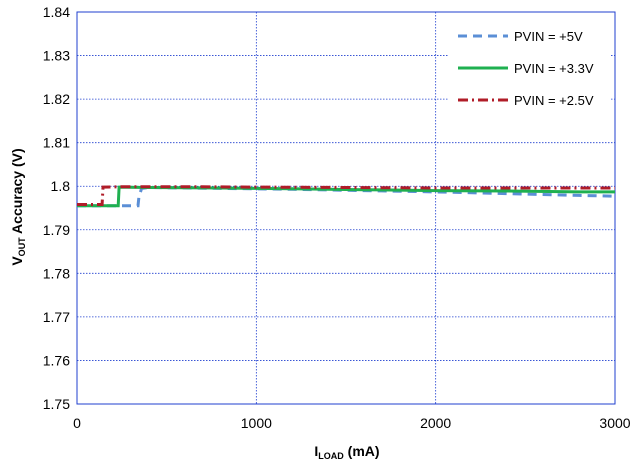 This screenshot has height=466, width=635. What do you see at coordinates (61, 186) in the screenshot?
I see `y-tick-label: 1.8` at bounding box center [61, 186].